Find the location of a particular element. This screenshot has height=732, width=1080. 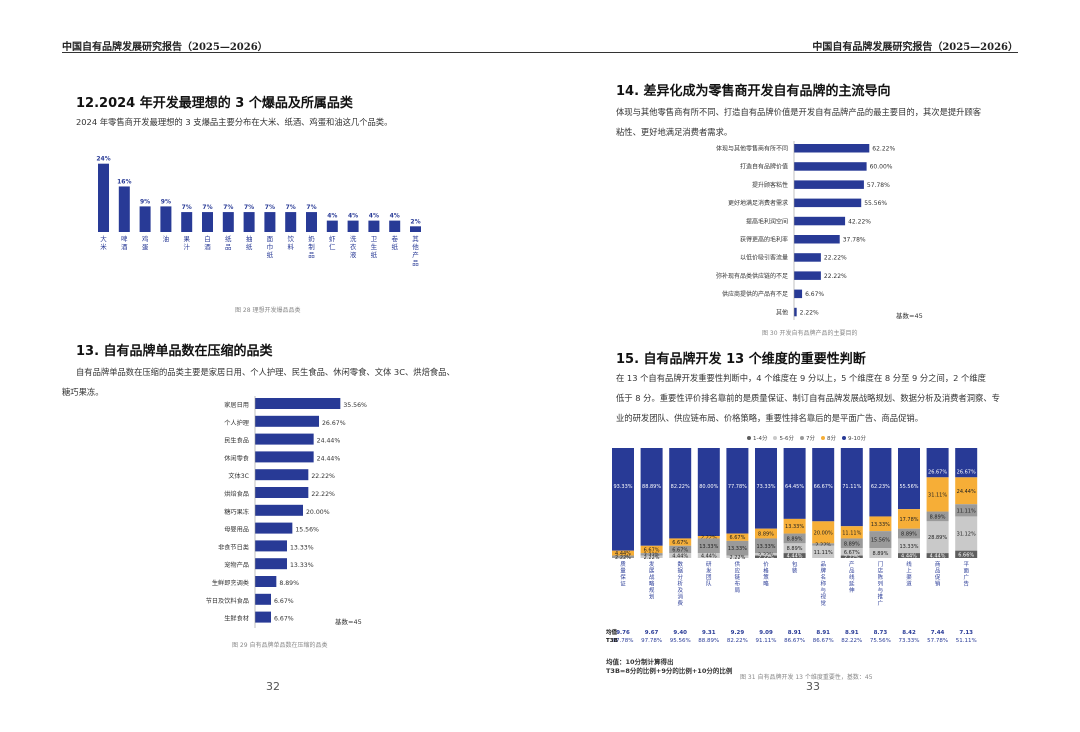

t3b-row-label: T3B is located at coordinates (612, 641).